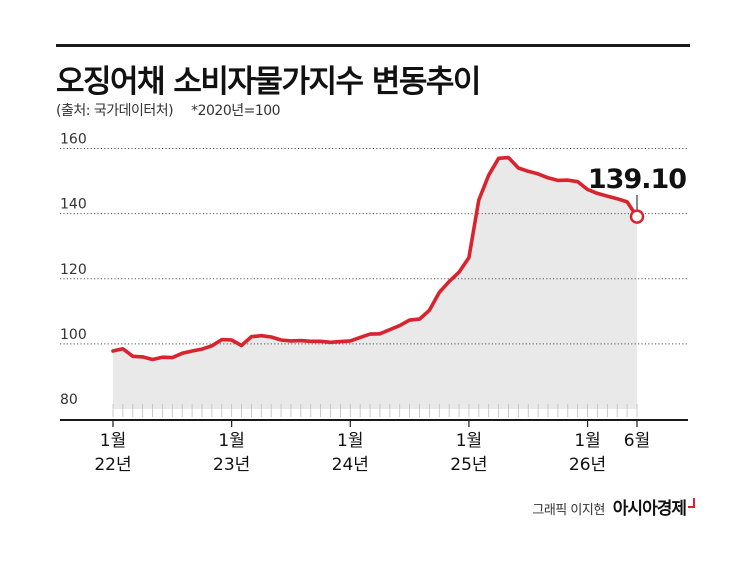  Describe the element at coordinates (115, 111) in the screenshot. I see `source-note: (출처: 국가데이터처)` at that location.